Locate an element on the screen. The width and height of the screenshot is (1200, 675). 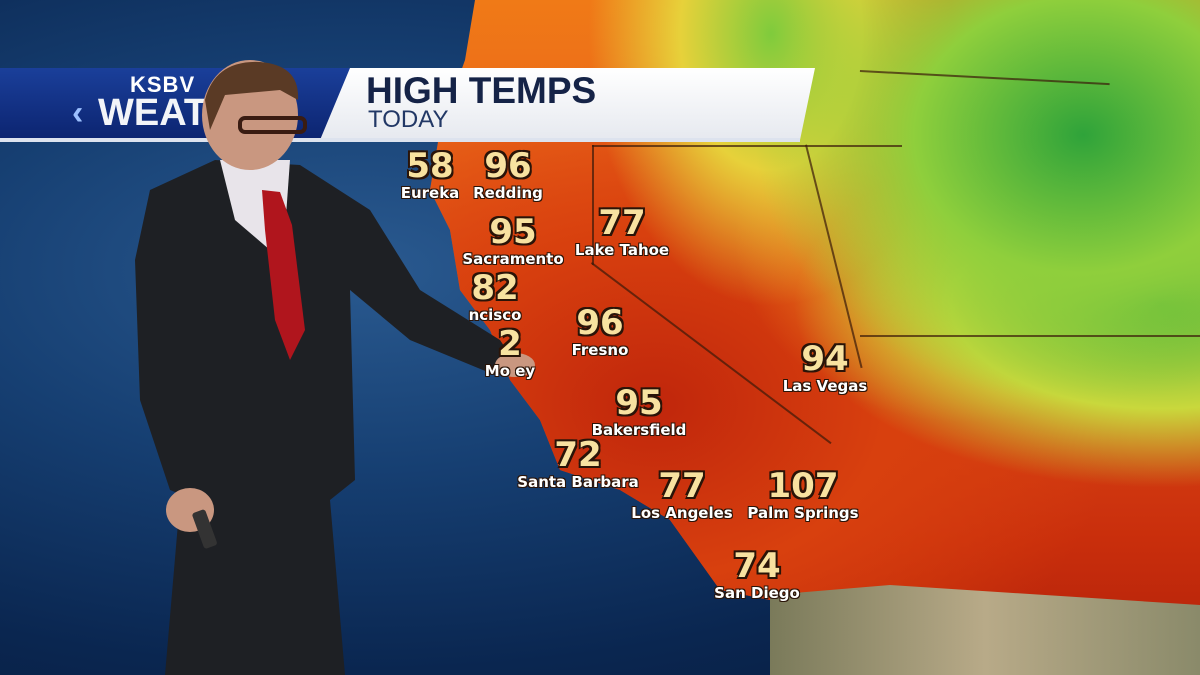
city-temp: 74 is located at coordinates (757, 566).